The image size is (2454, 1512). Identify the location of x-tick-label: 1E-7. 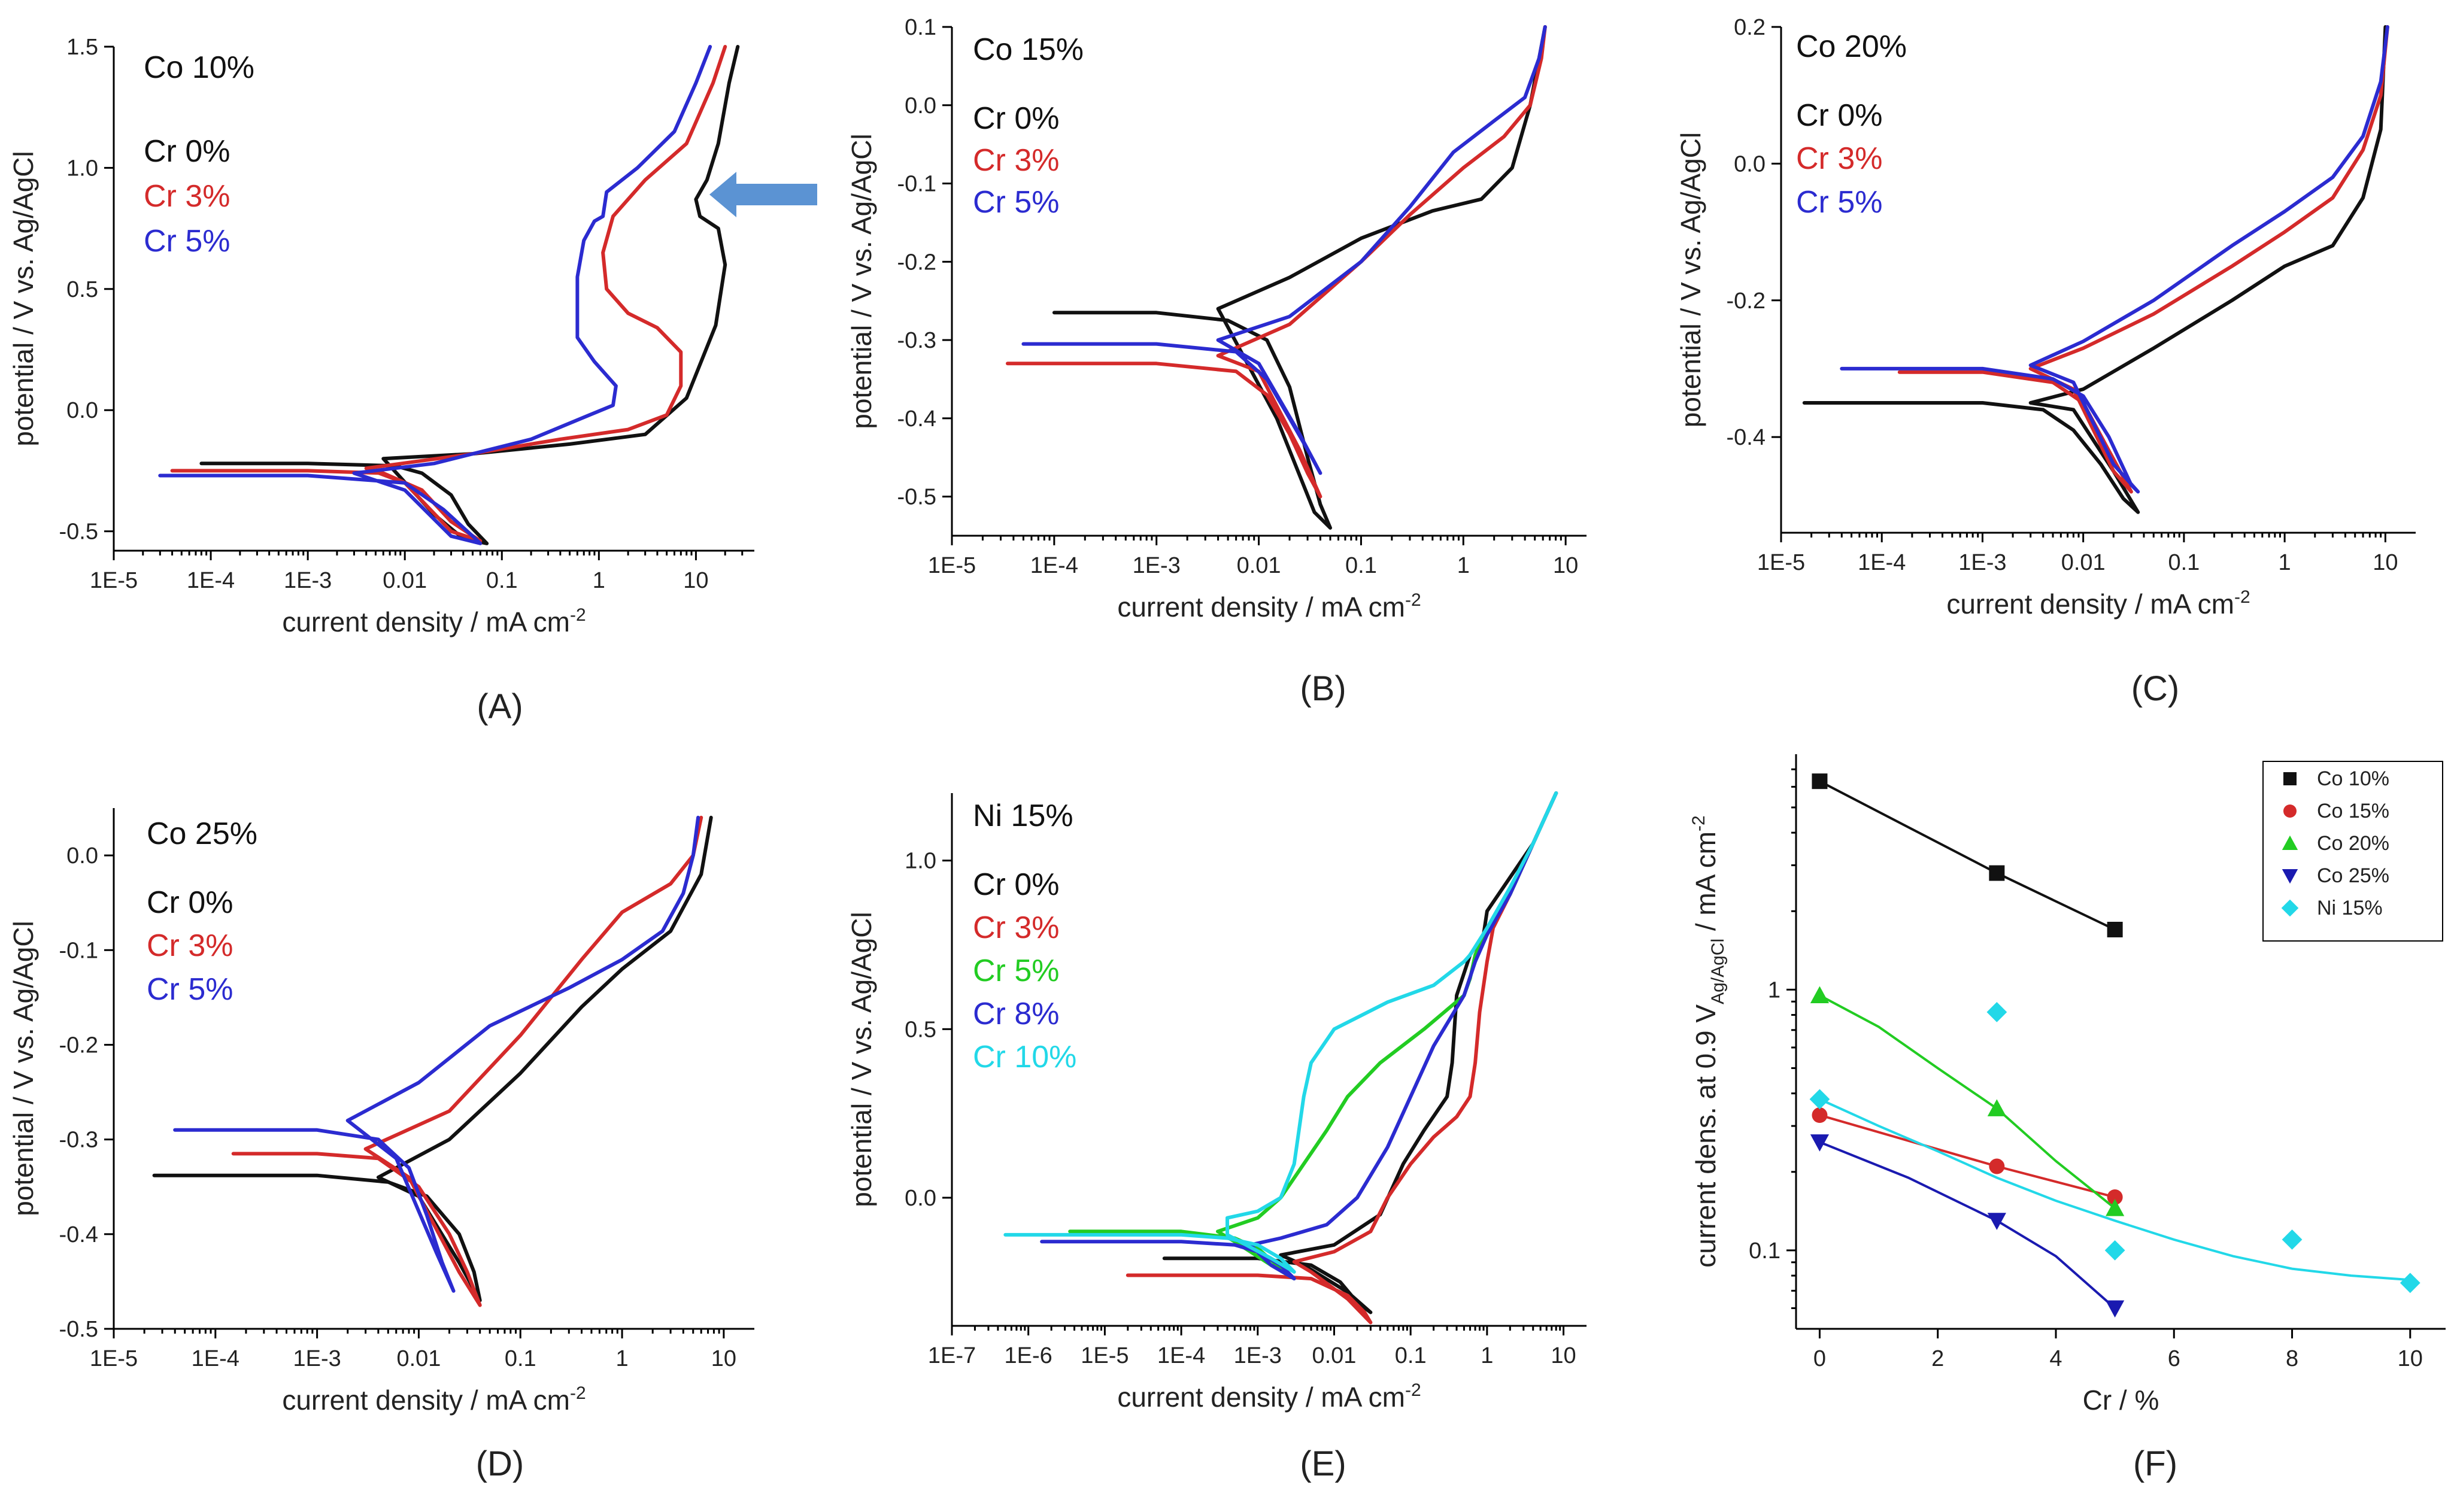
(952, 1356).